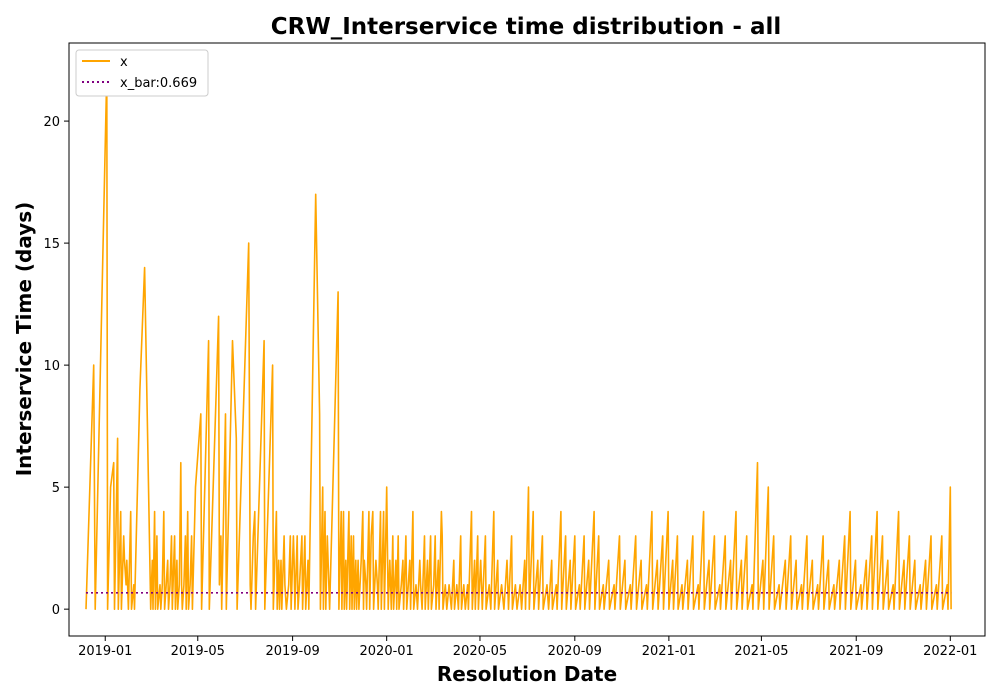  Describe the element at coordinates (56, 488) in the screenshot. I see `y-tick-label: 5` at that location.